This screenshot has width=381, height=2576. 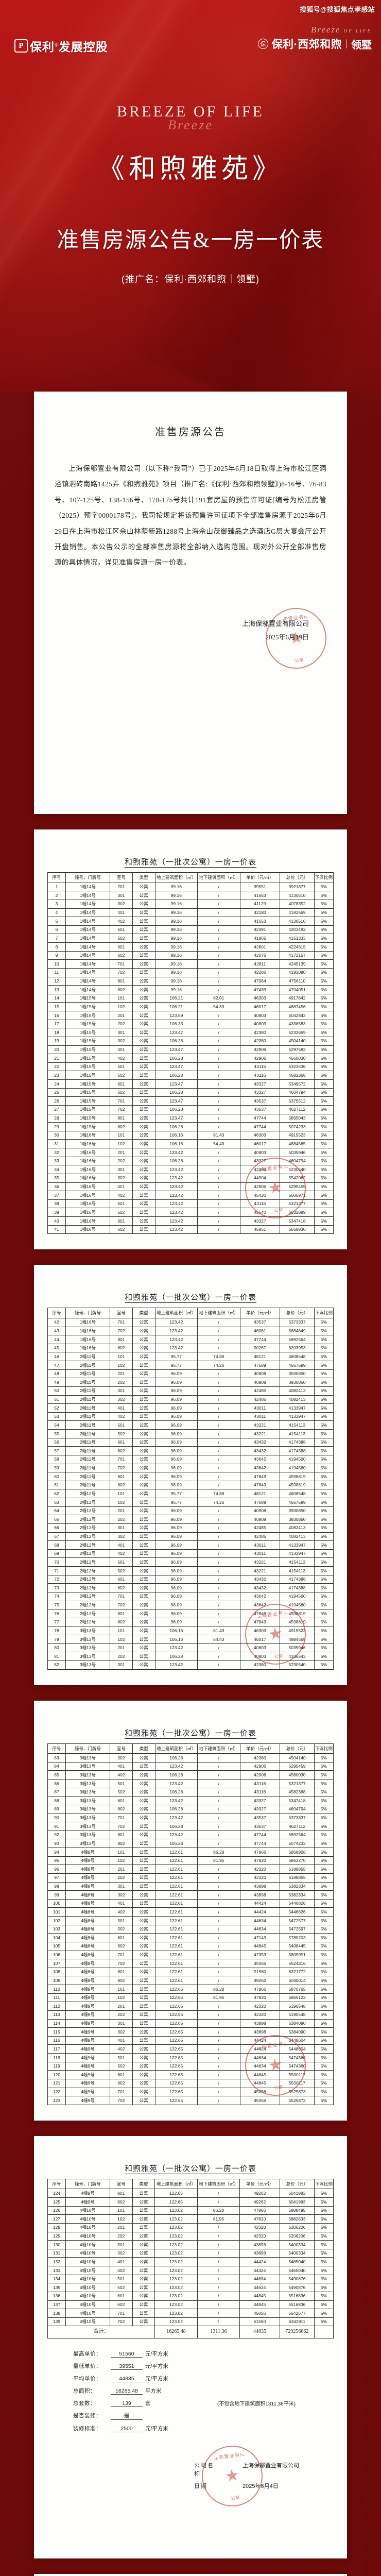 I want to click on table-cell: 5206206, so click(x=297, y=2236).